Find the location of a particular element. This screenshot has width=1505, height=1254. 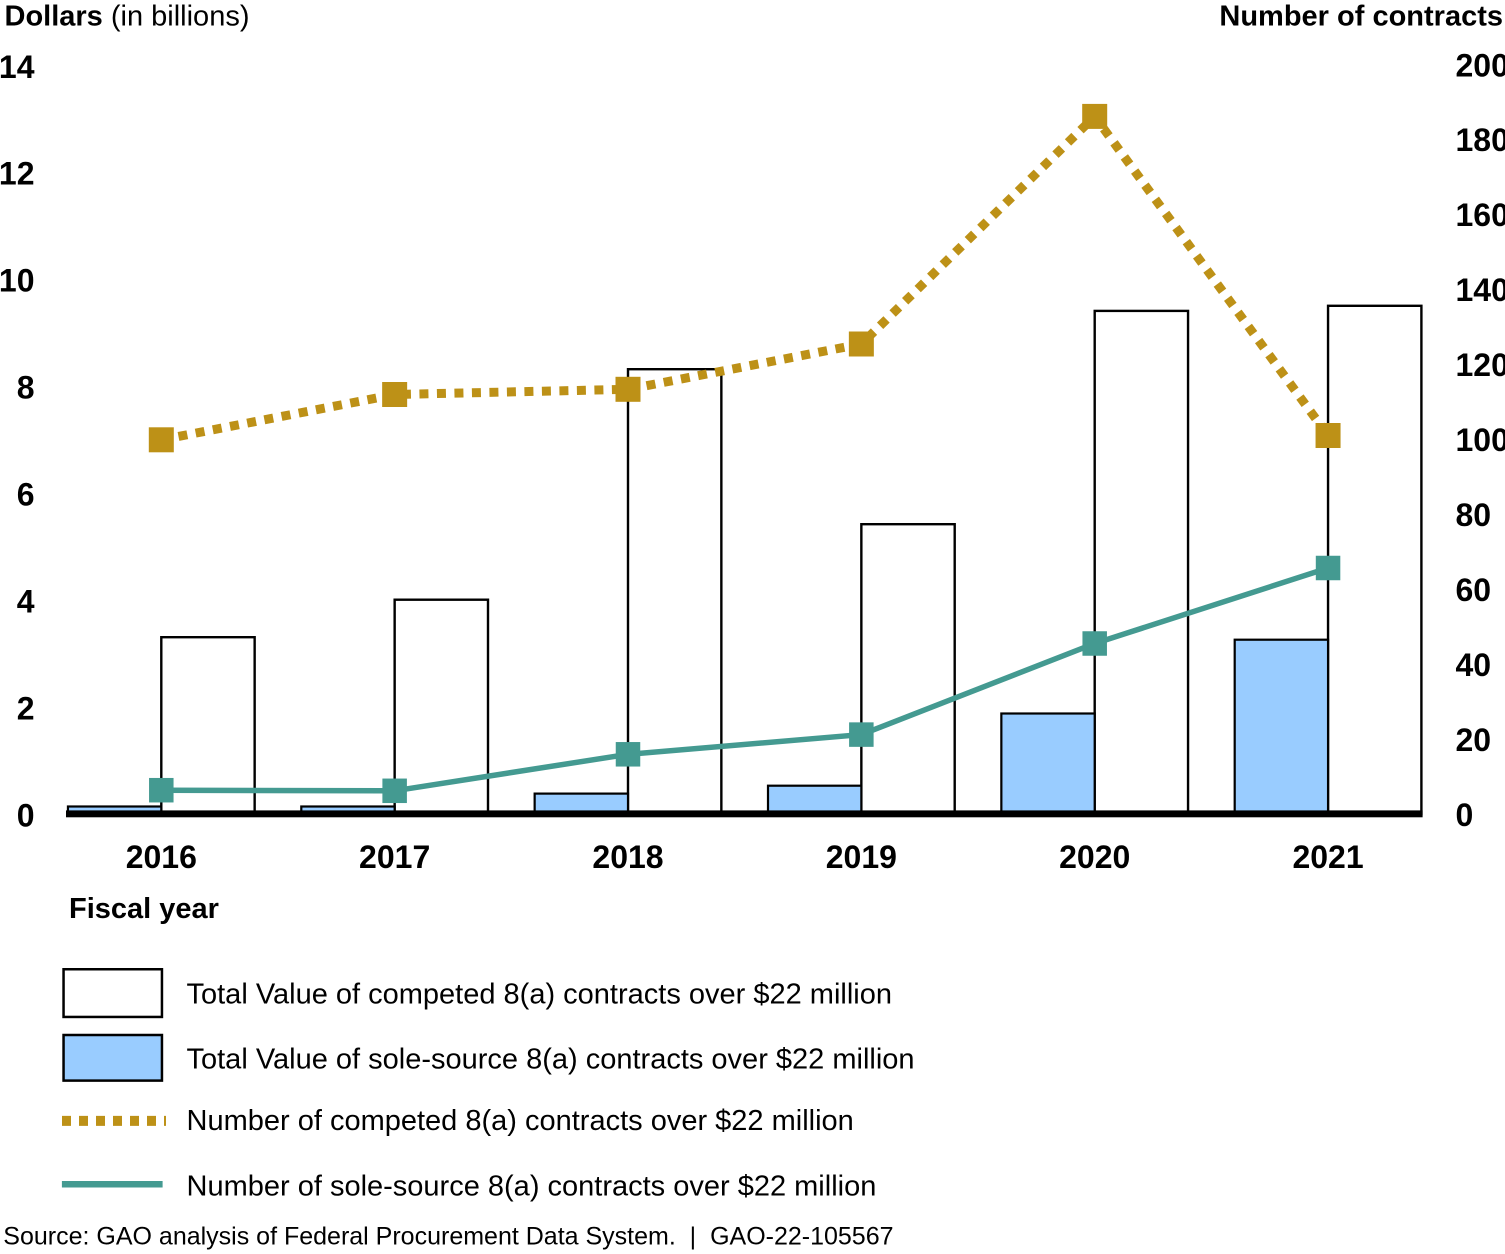

svg-text: Number of contracts is located at coordinates (1361, 17).